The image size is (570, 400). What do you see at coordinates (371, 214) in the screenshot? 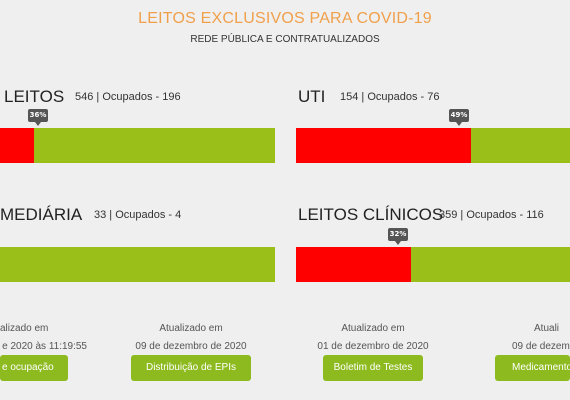
I see `clinicos-panel-title: LEITOS CLÍNICOS` at bounding box center [371, 214].